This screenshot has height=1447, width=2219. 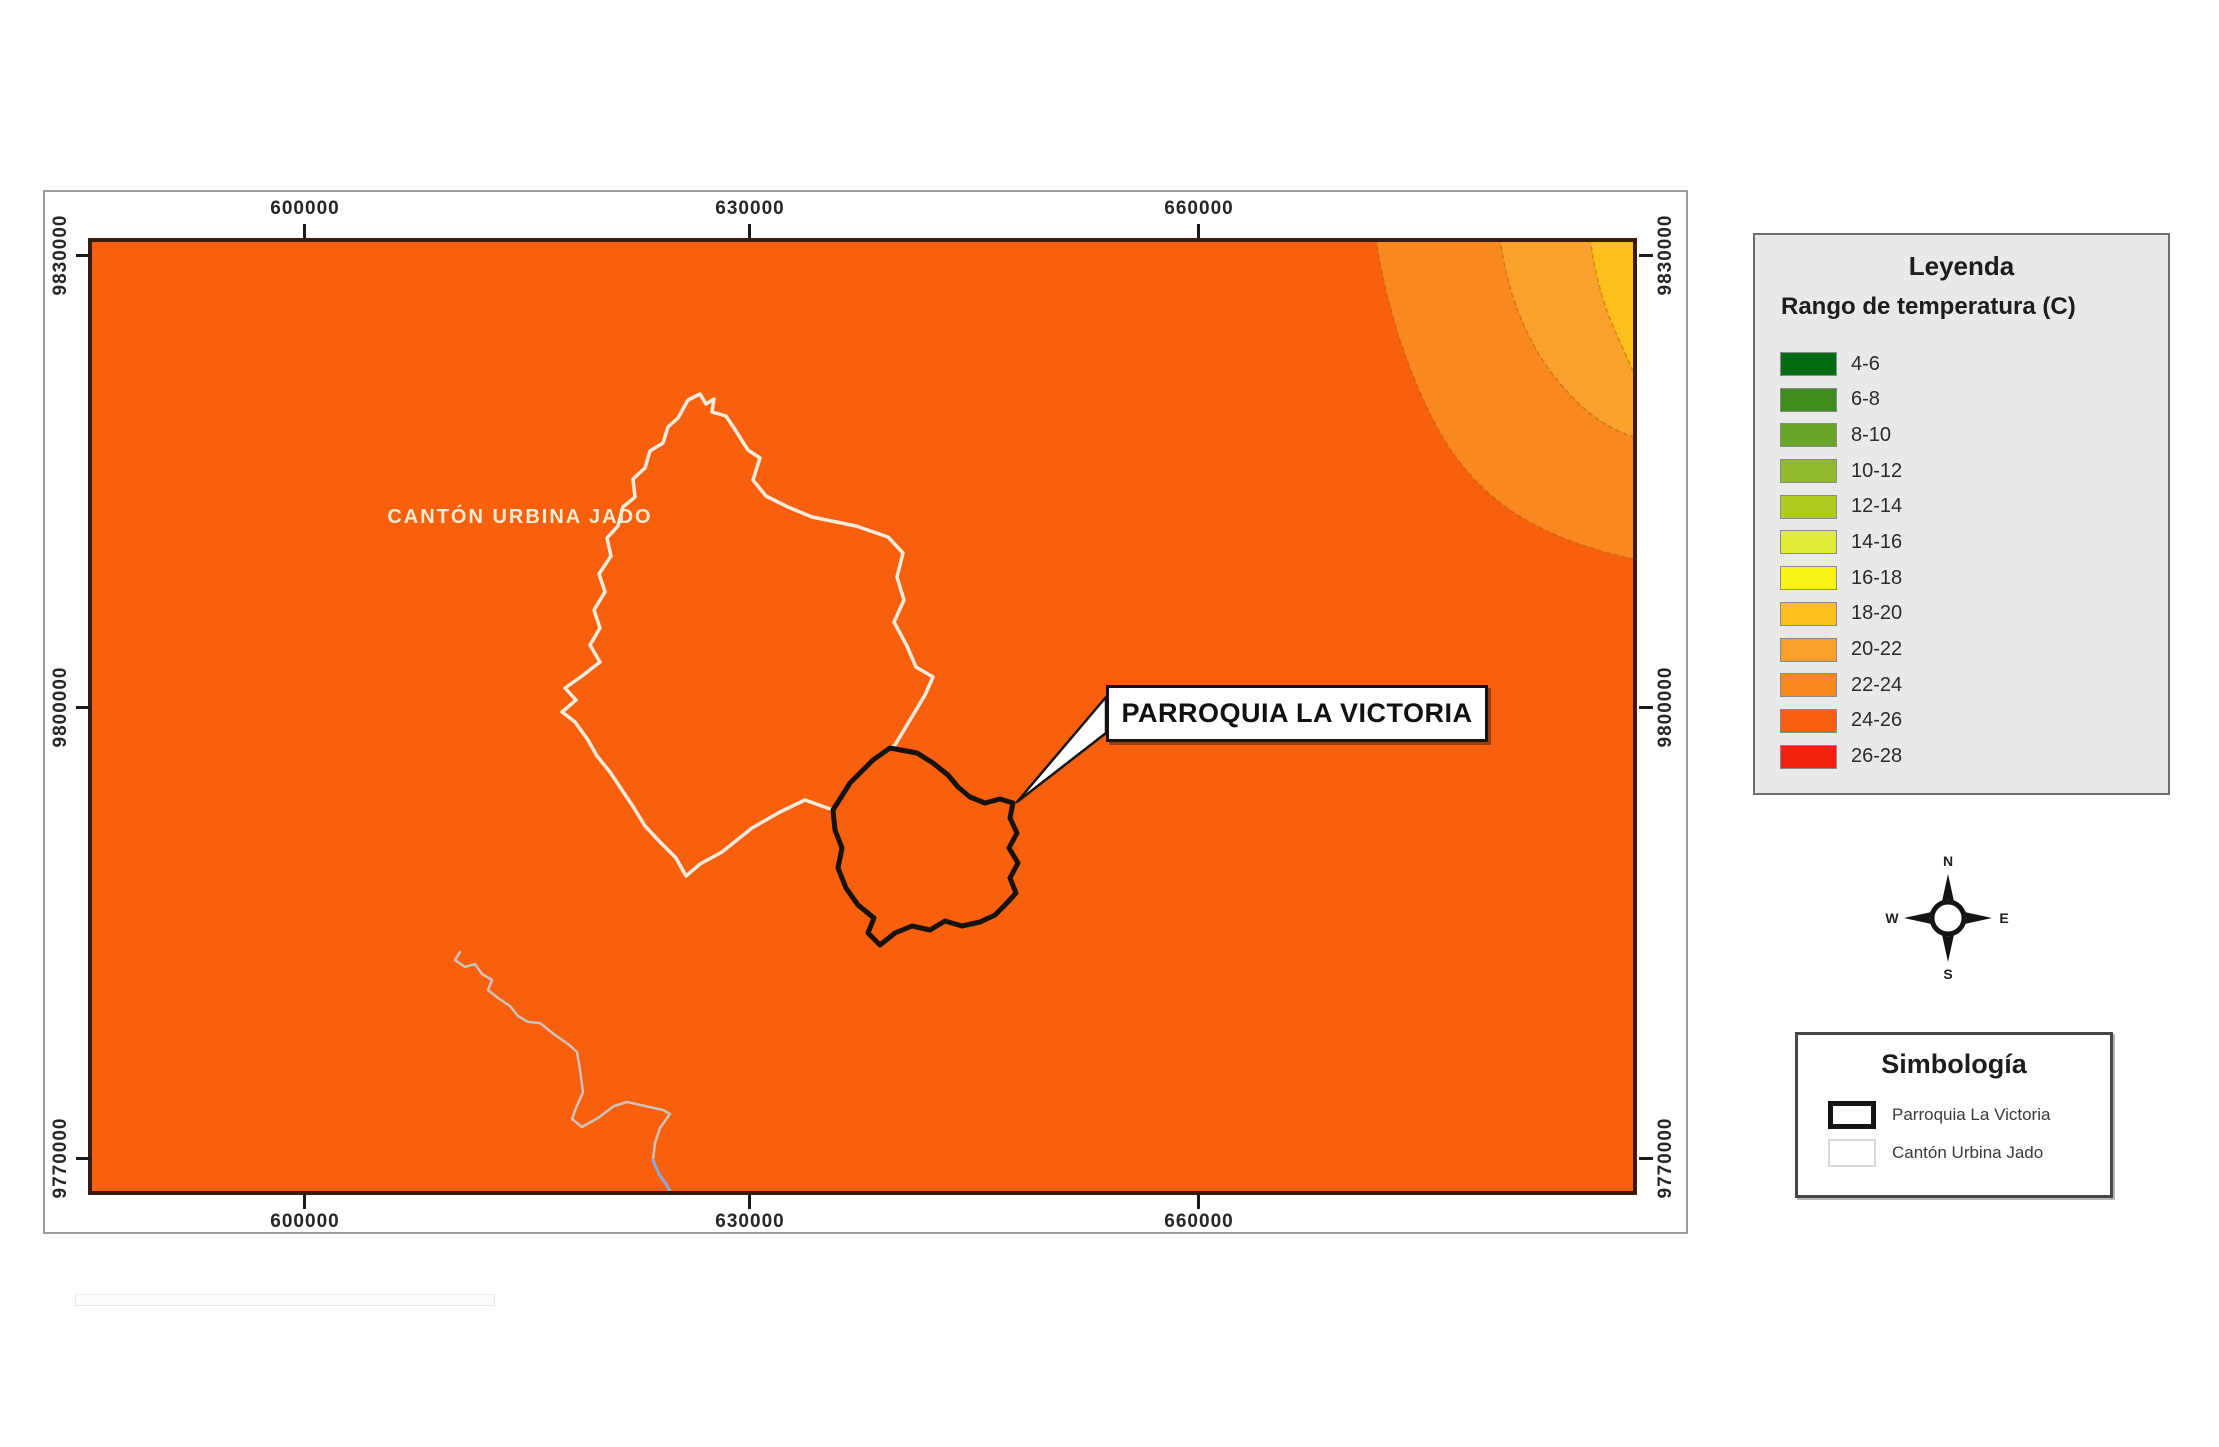 What do you see at coordinates (1852, 1153) in the screenshot?
I see `canton-outline-swatch` at bounding box center [1852, 1153].